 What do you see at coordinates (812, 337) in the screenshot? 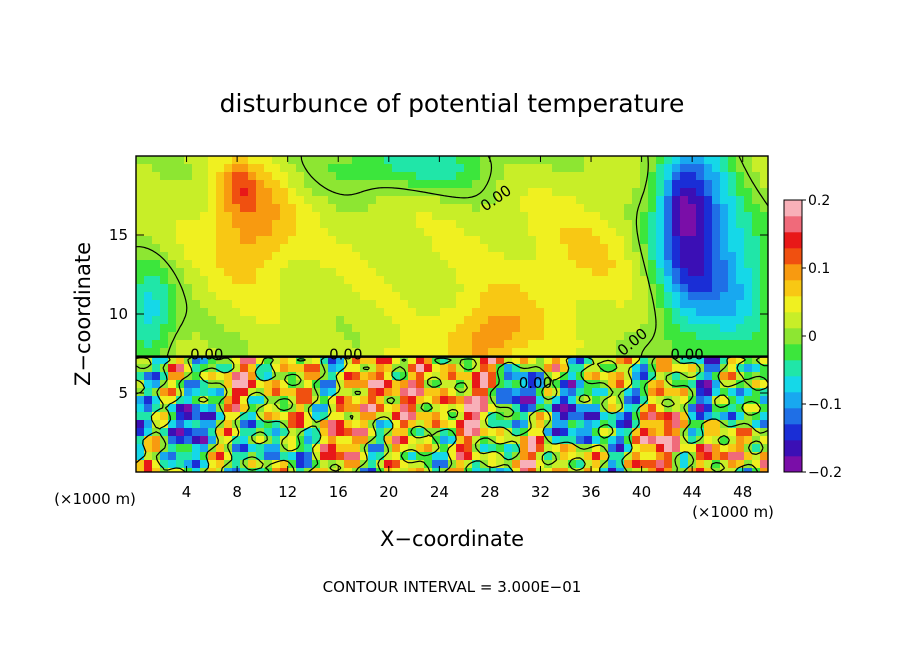
I see `colorbar-tick-label: 0` at bounding box center [812, 337].